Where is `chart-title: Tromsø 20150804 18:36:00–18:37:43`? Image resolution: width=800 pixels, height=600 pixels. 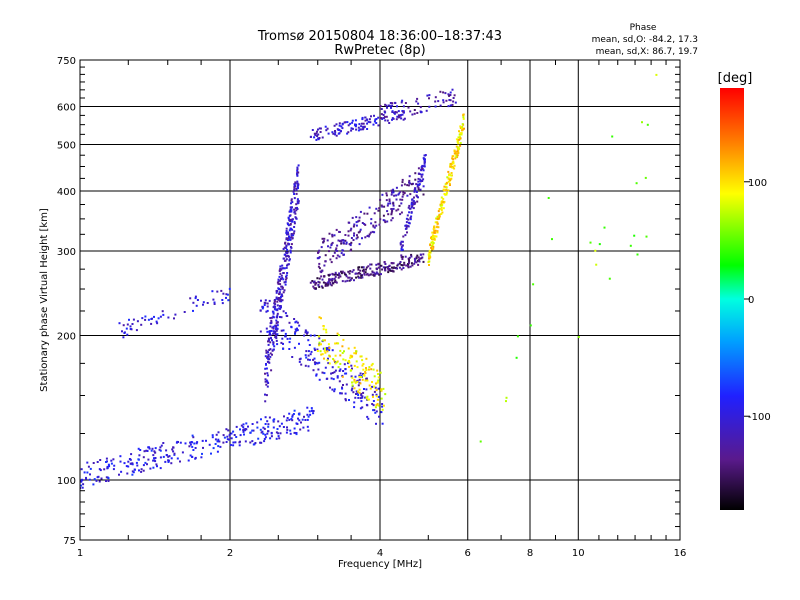 chart-title: Tromsø 20150804 18:36:00–18:37:43 is located at coordinates (379, 36).